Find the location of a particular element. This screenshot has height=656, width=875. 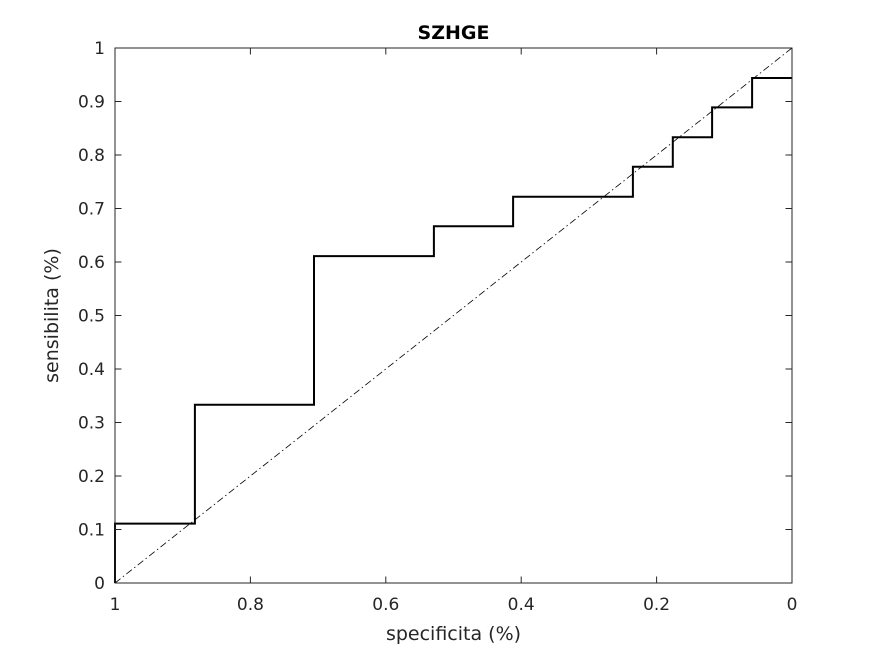

chart-title: SZHGE is located at coordinates (454, 33).